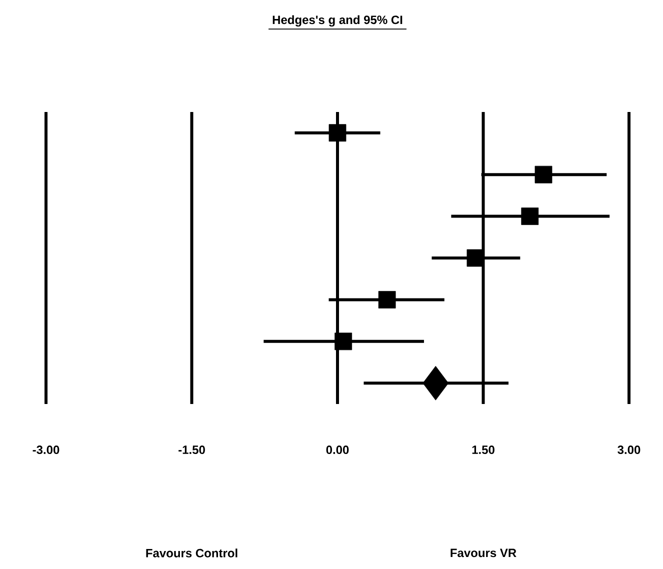  What do you see at coordinates (337, 21) in the screenshot?
I see `chart-title: Hedges's g and 95% CI` at bounding box center [337, 21].